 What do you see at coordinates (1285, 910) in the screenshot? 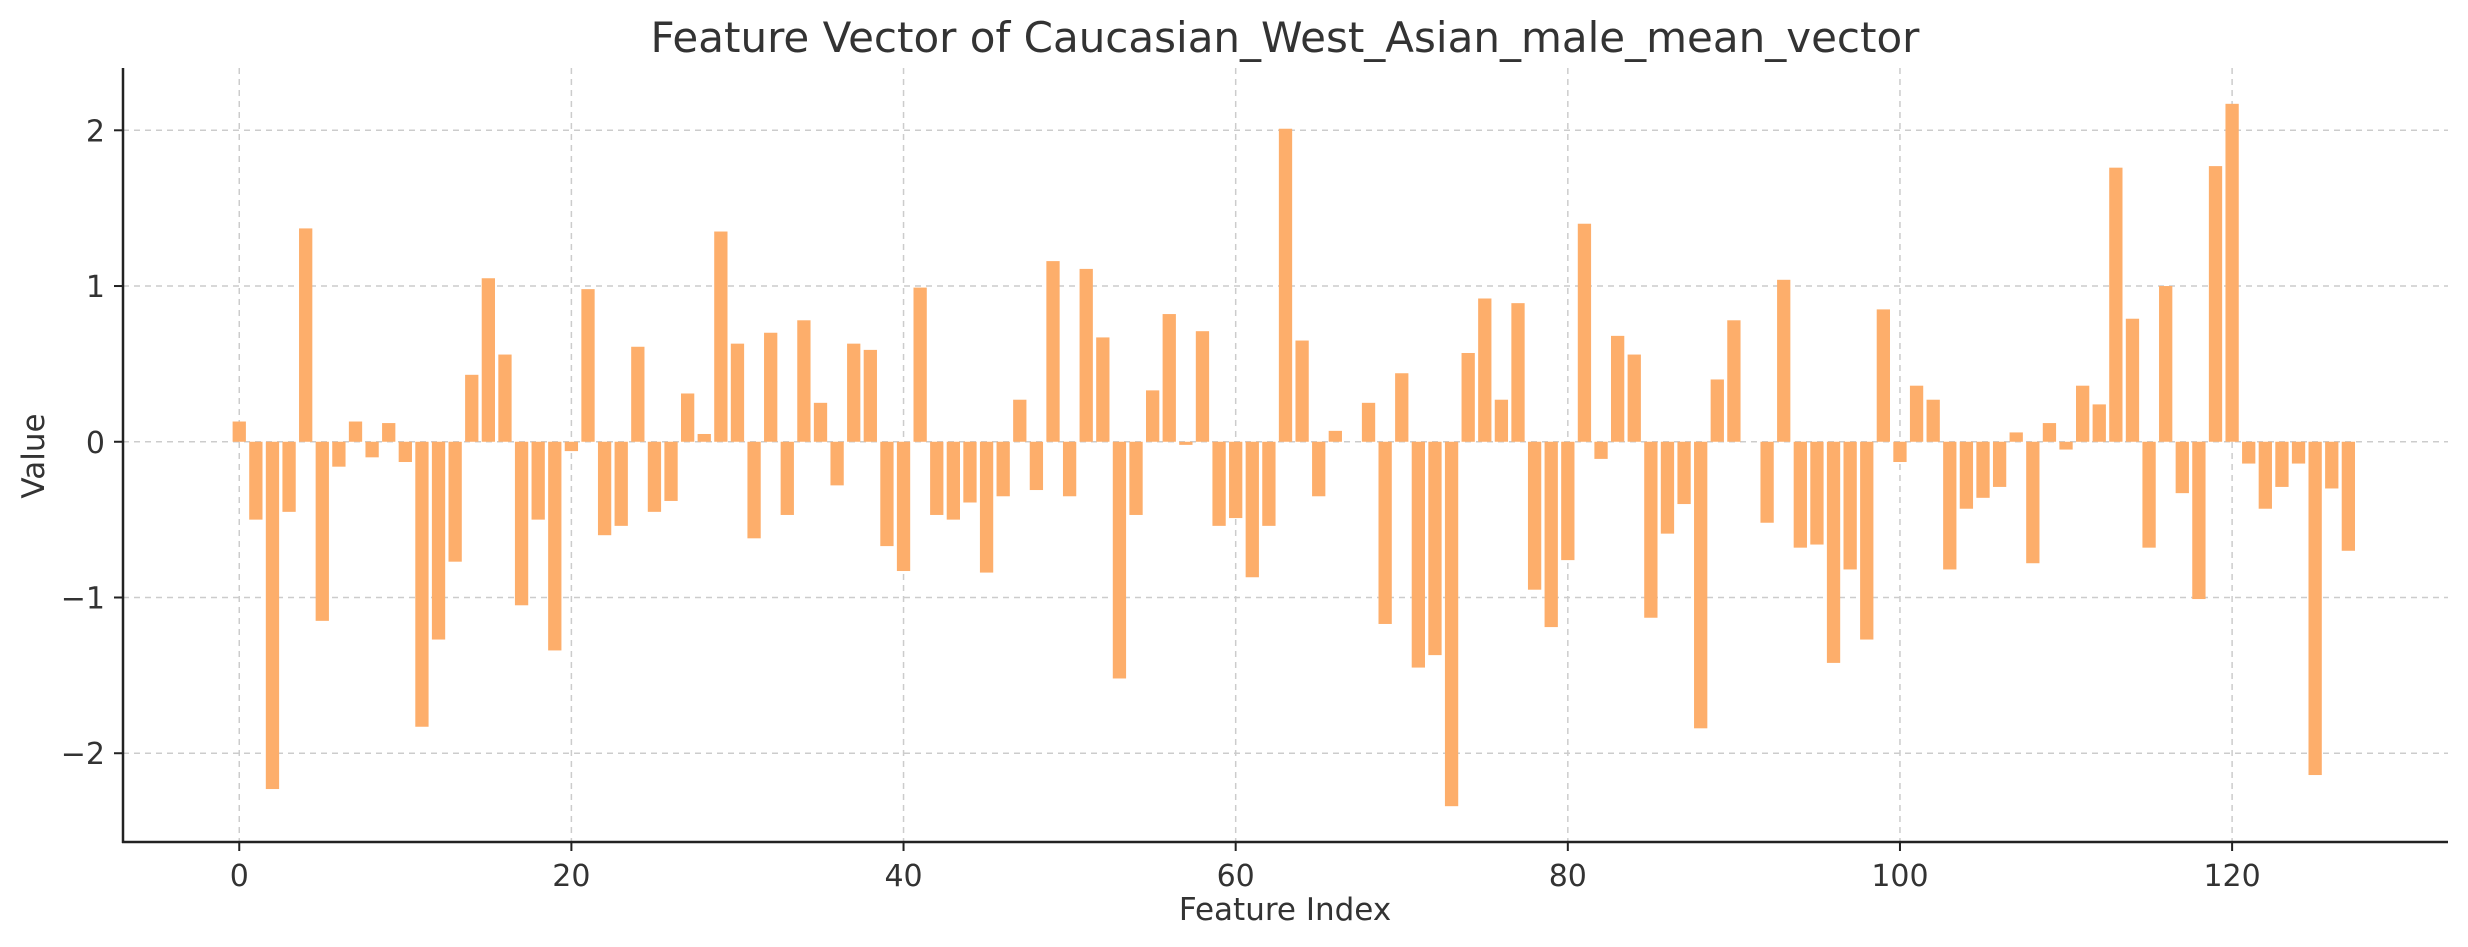
I see `x-axis-label: Feature Index` at bounding box center [1285, 910].